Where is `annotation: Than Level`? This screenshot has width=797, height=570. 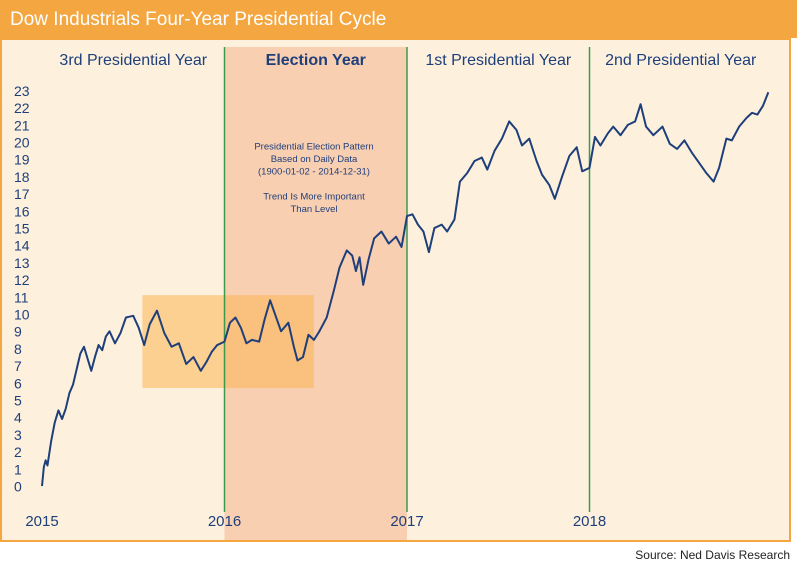 annotation: Than Level is located at coordinates (313, 209).